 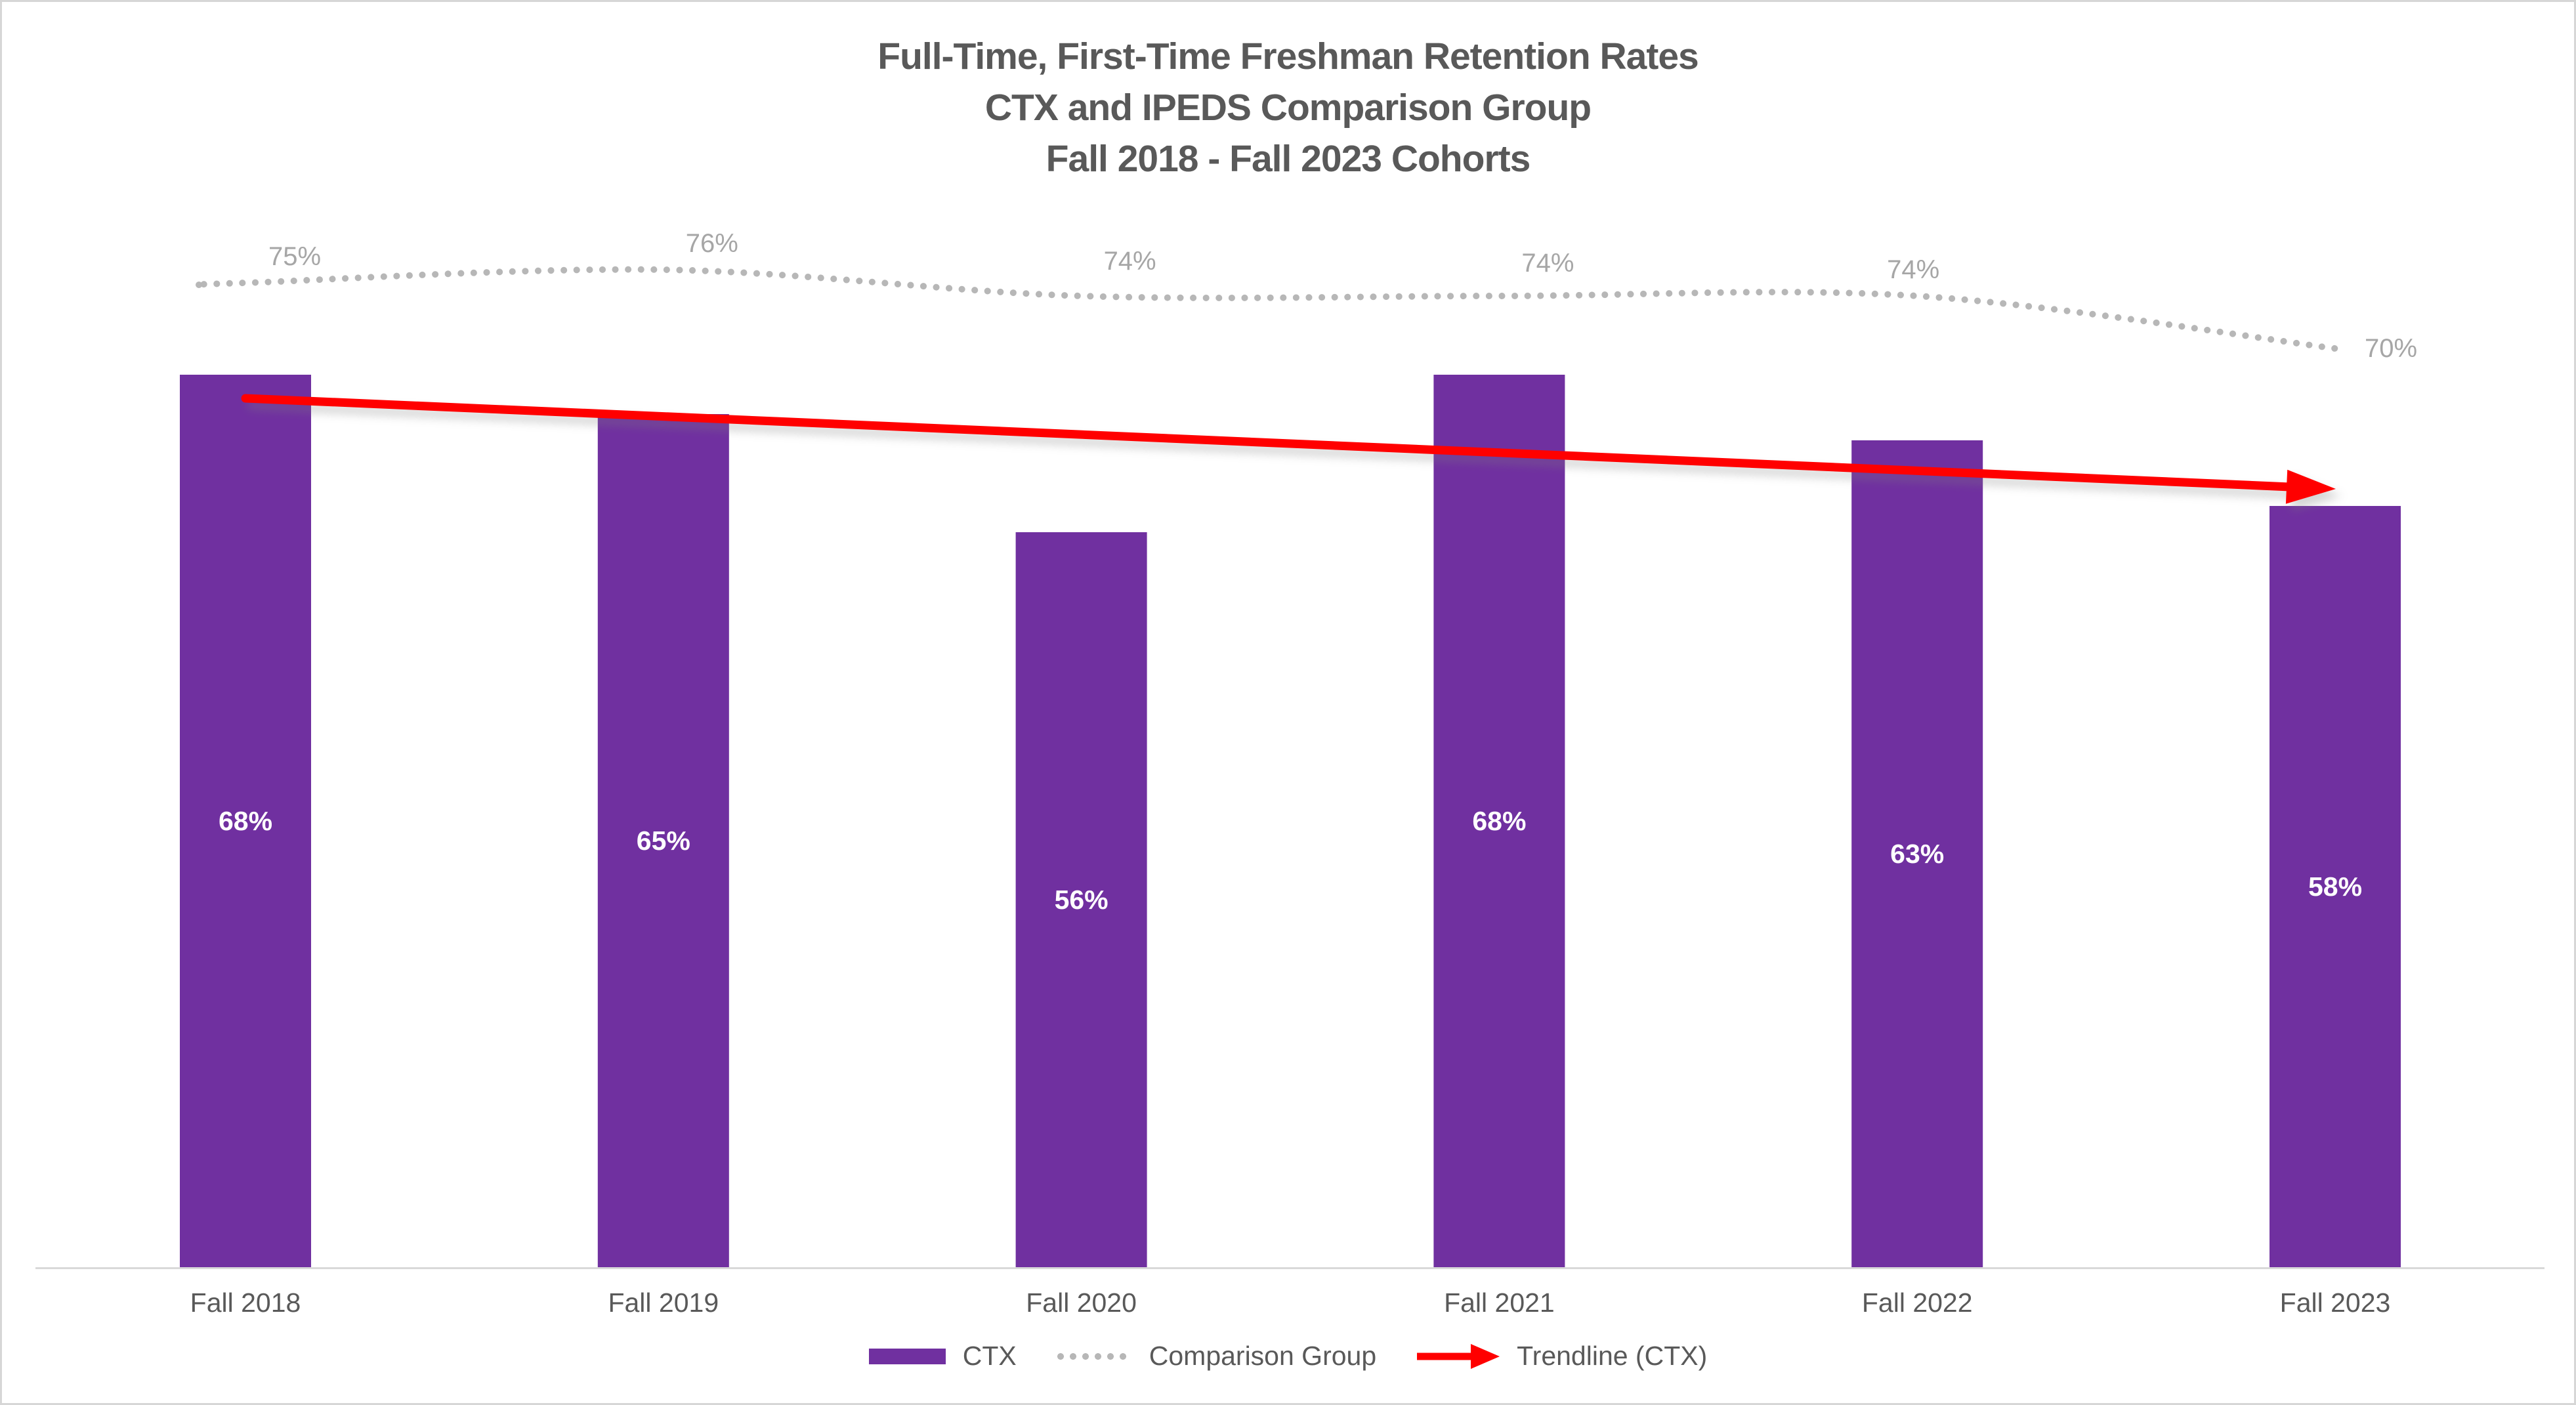 I want to click on x-axis-label: Fall 2018, so click(x=245, y=1303).